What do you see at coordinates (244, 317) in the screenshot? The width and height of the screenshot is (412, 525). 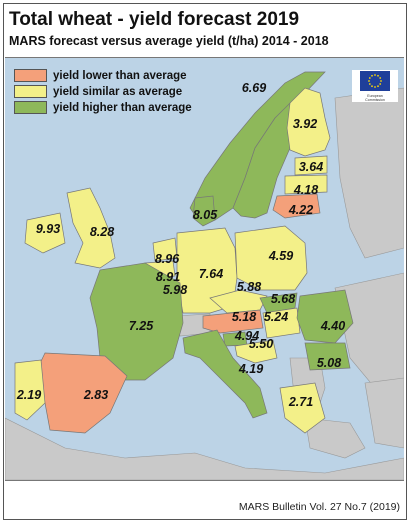 I see `value-label-austria: 5.18` at bounding box center [244, 317].